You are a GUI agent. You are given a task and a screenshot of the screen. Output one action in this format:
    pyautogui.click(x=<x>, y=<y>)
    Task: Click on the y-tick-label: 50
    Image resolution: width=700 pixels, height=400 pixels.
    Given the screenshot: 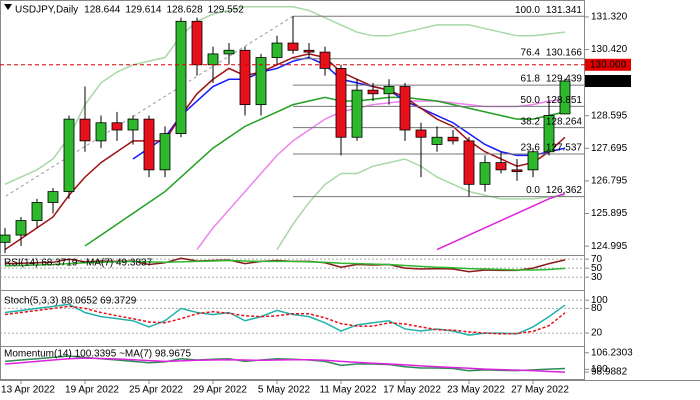 What is the action you would take?
    pyautogui.click(x=597, y=268)
    